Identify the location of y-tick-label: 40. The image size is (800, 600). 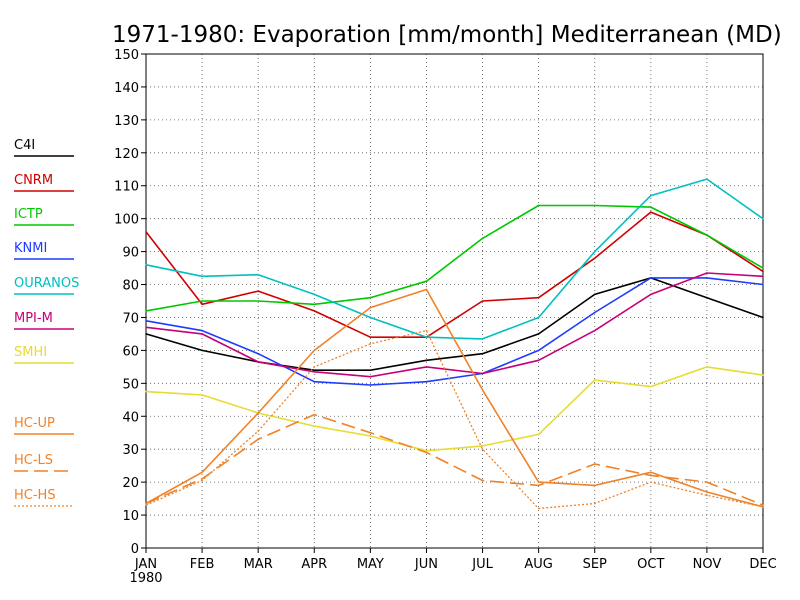
(130, 417).